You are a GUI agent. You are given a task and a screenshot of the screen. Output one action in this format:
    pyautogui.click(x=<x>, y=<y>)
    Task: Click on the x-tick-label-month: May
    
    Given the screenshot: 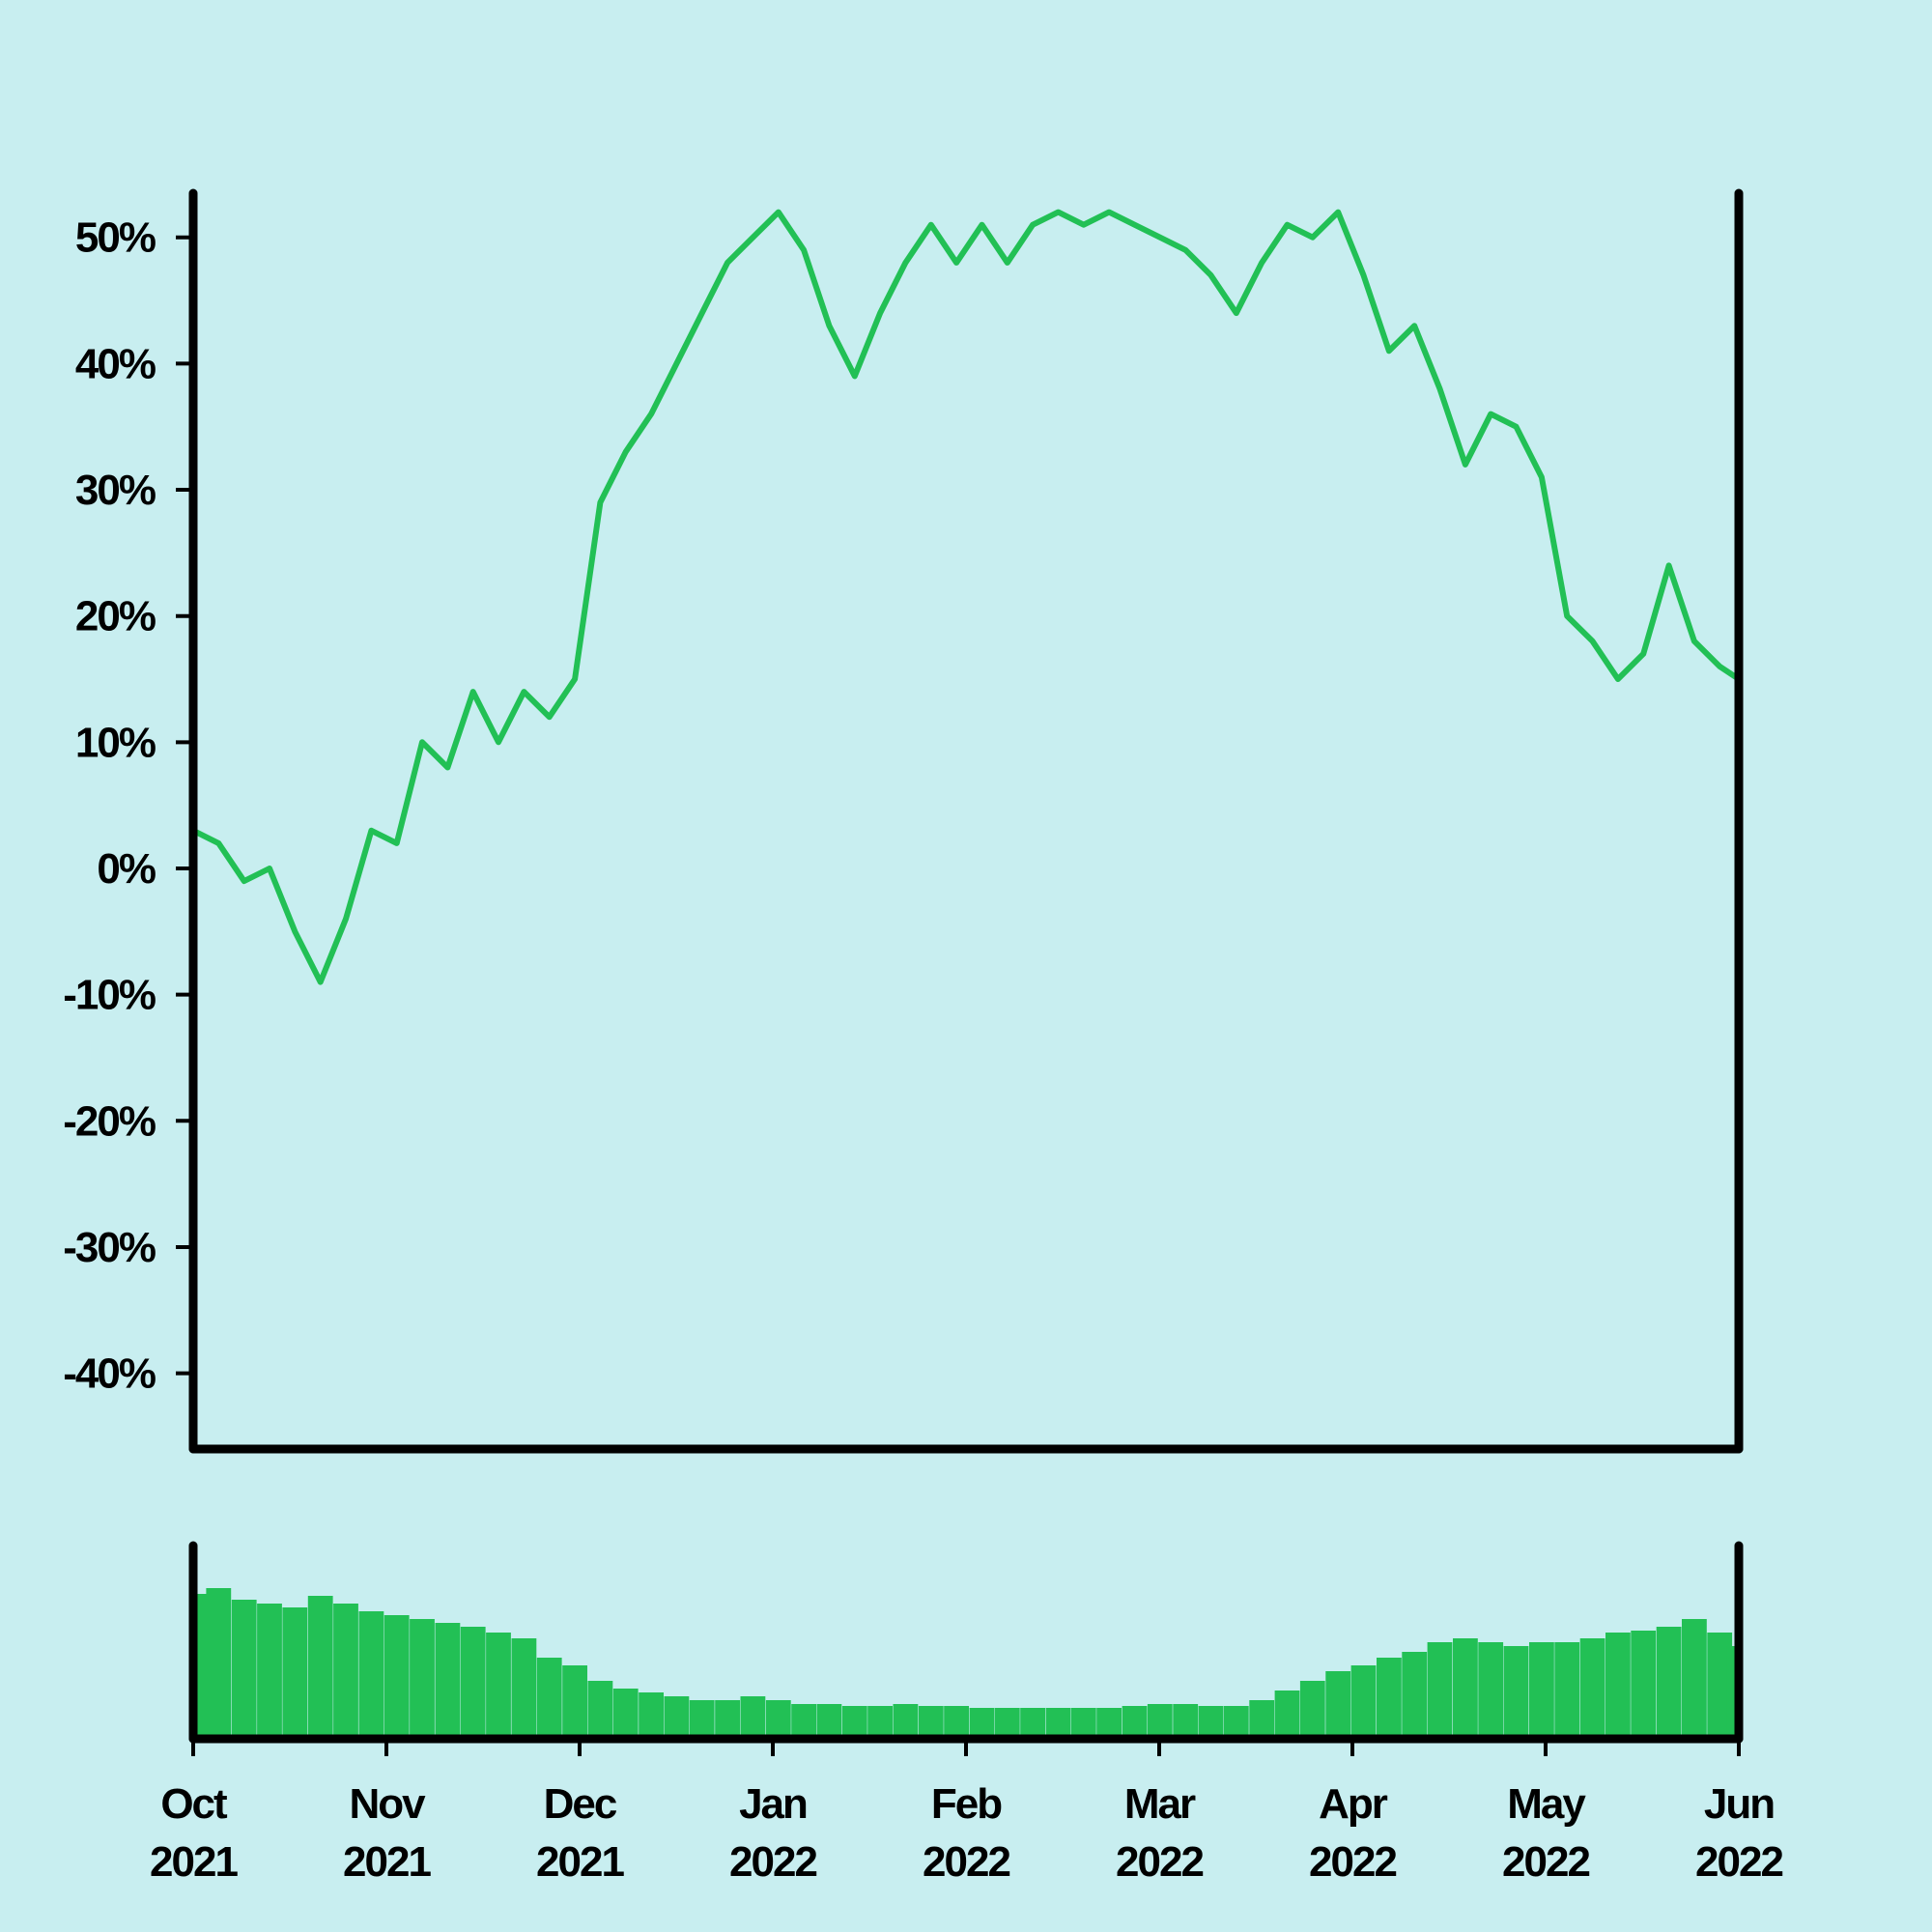 What is the action you would take?
    pyautogui.click(x=1546, y=1804)
    